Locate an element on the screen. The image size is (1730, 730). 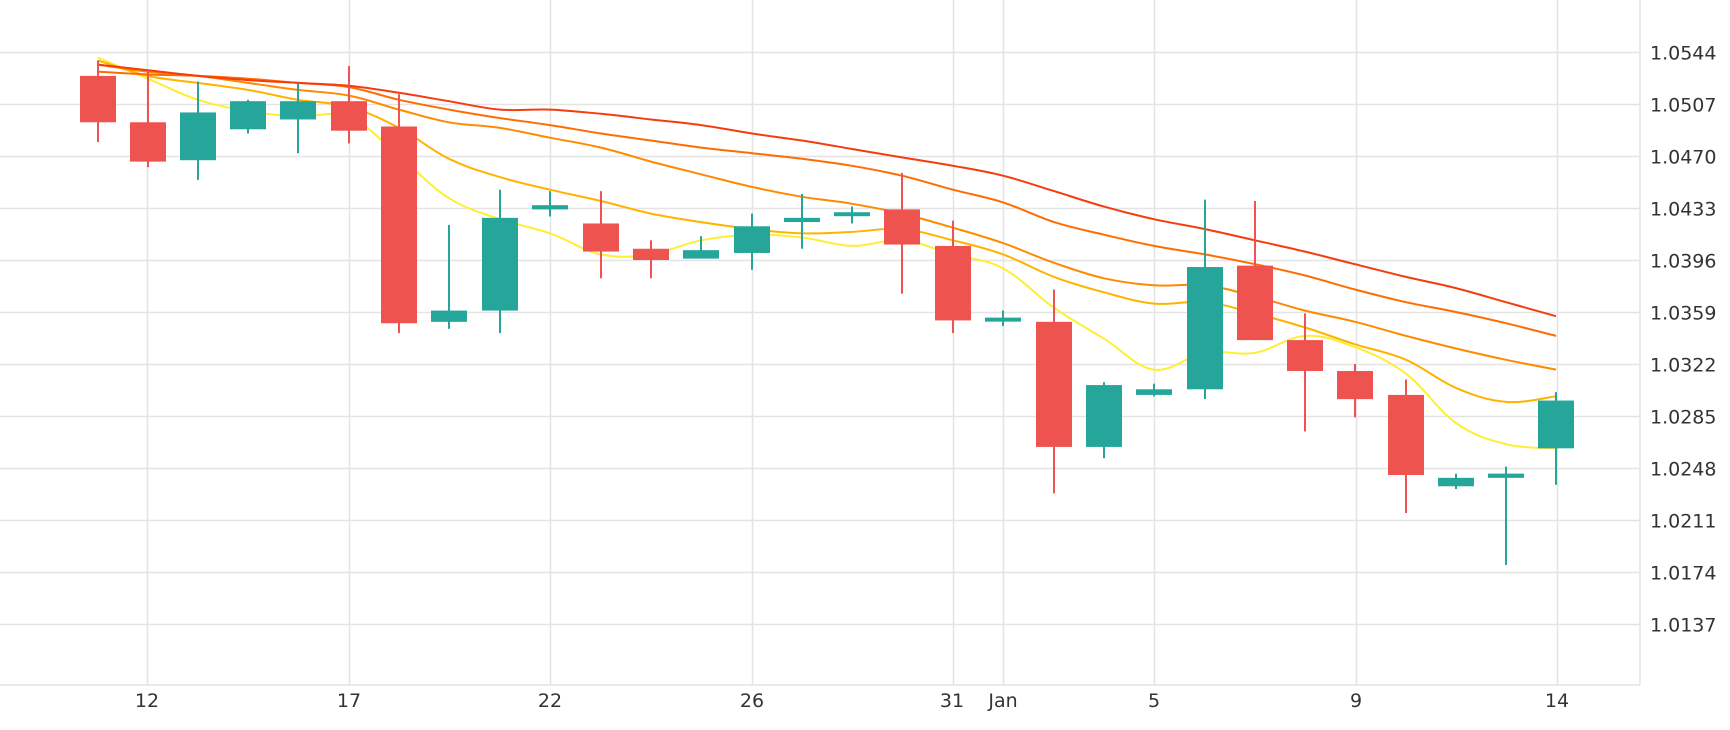
y-tick-label: 1.0322 is located at coordinates (1683, 366).